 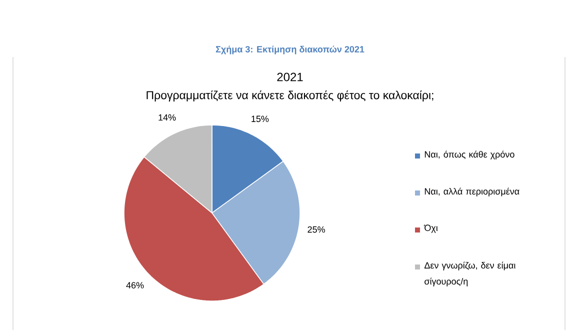 What do you see at coordinates (290, 96) in the screenshot?
I see `chart-subtitle: Προγραμματίζετε να κάνετε διακοπές φέτος το καλοκαίρι;` at bounding box center [290, 96].